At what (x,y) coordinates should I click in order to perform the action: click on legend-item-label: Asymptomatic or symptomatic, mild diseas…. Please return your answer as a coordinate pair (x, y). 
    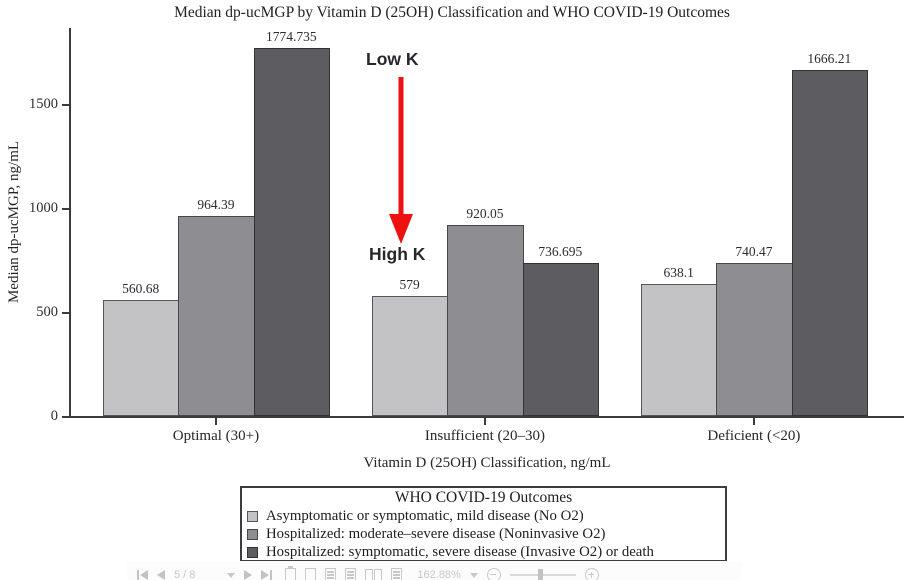
    Looking at the image, I should click on (425, 515).